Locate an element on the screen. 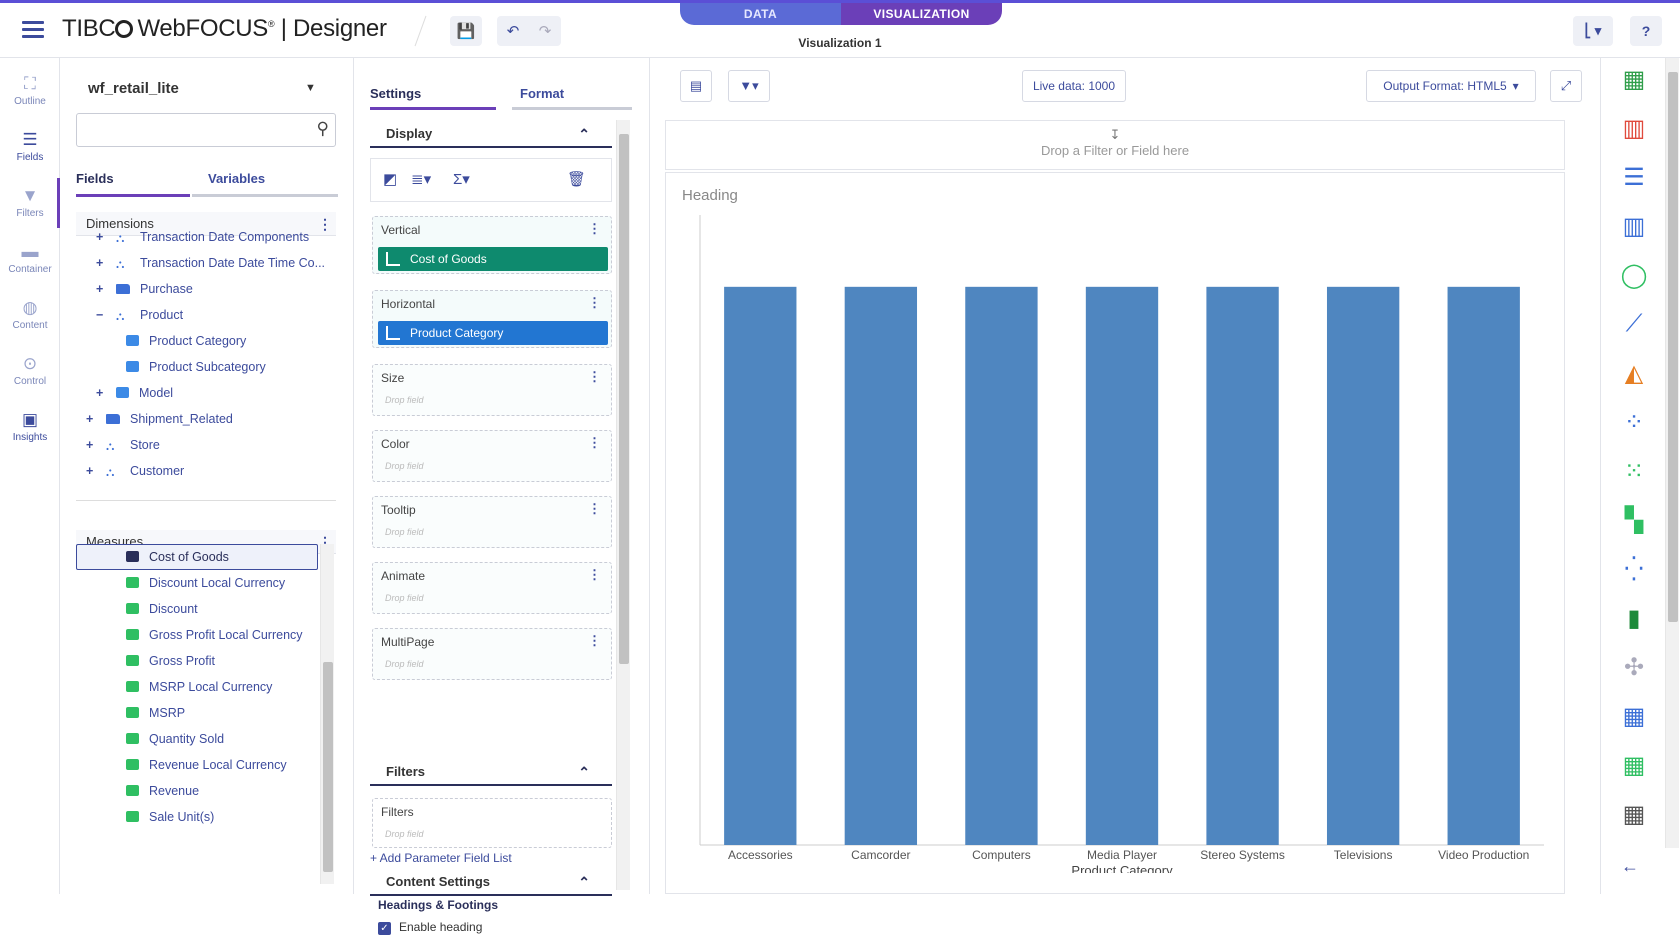  measures-scrollbar is located at coordinates (327, 714).